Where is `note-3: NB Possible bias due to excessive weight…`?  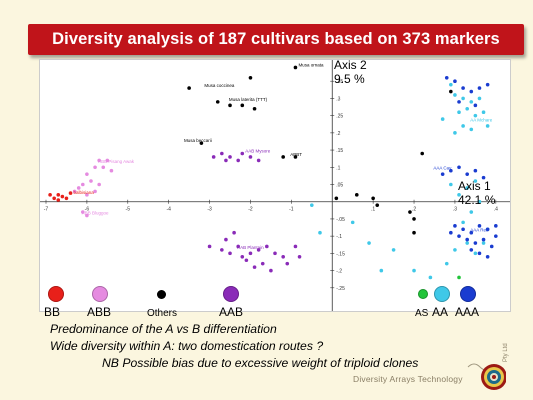
note-3: NB Possible bias due to excessive weight… is located at coordinates (260, 363).